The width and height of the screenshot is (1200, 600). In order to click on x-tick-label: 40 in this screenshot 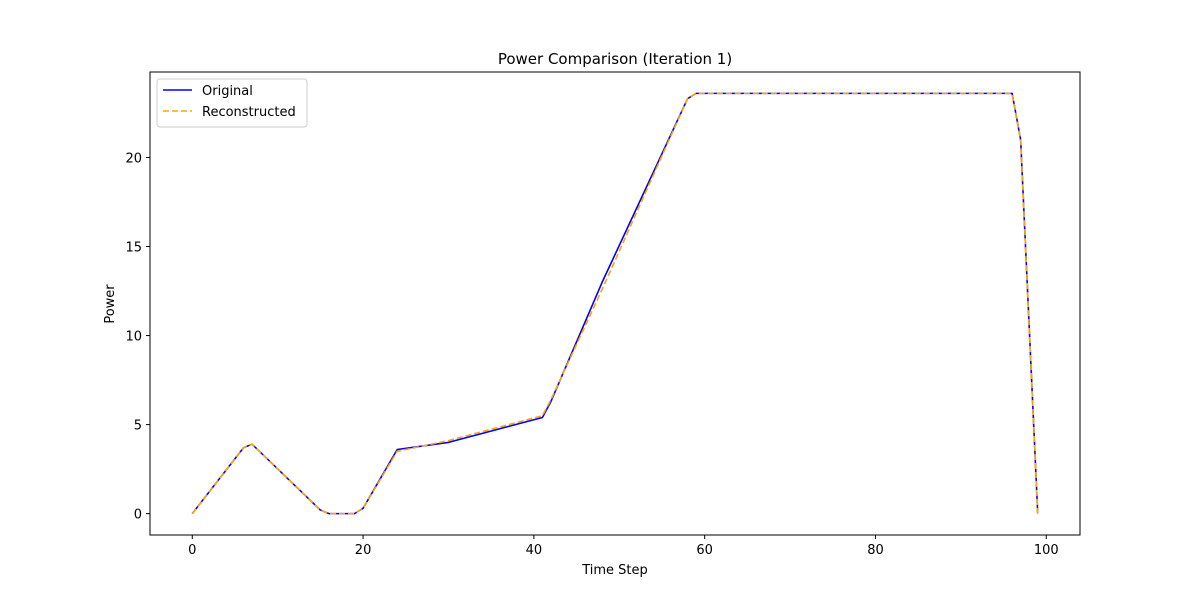, I will do `click(534, 550)`.